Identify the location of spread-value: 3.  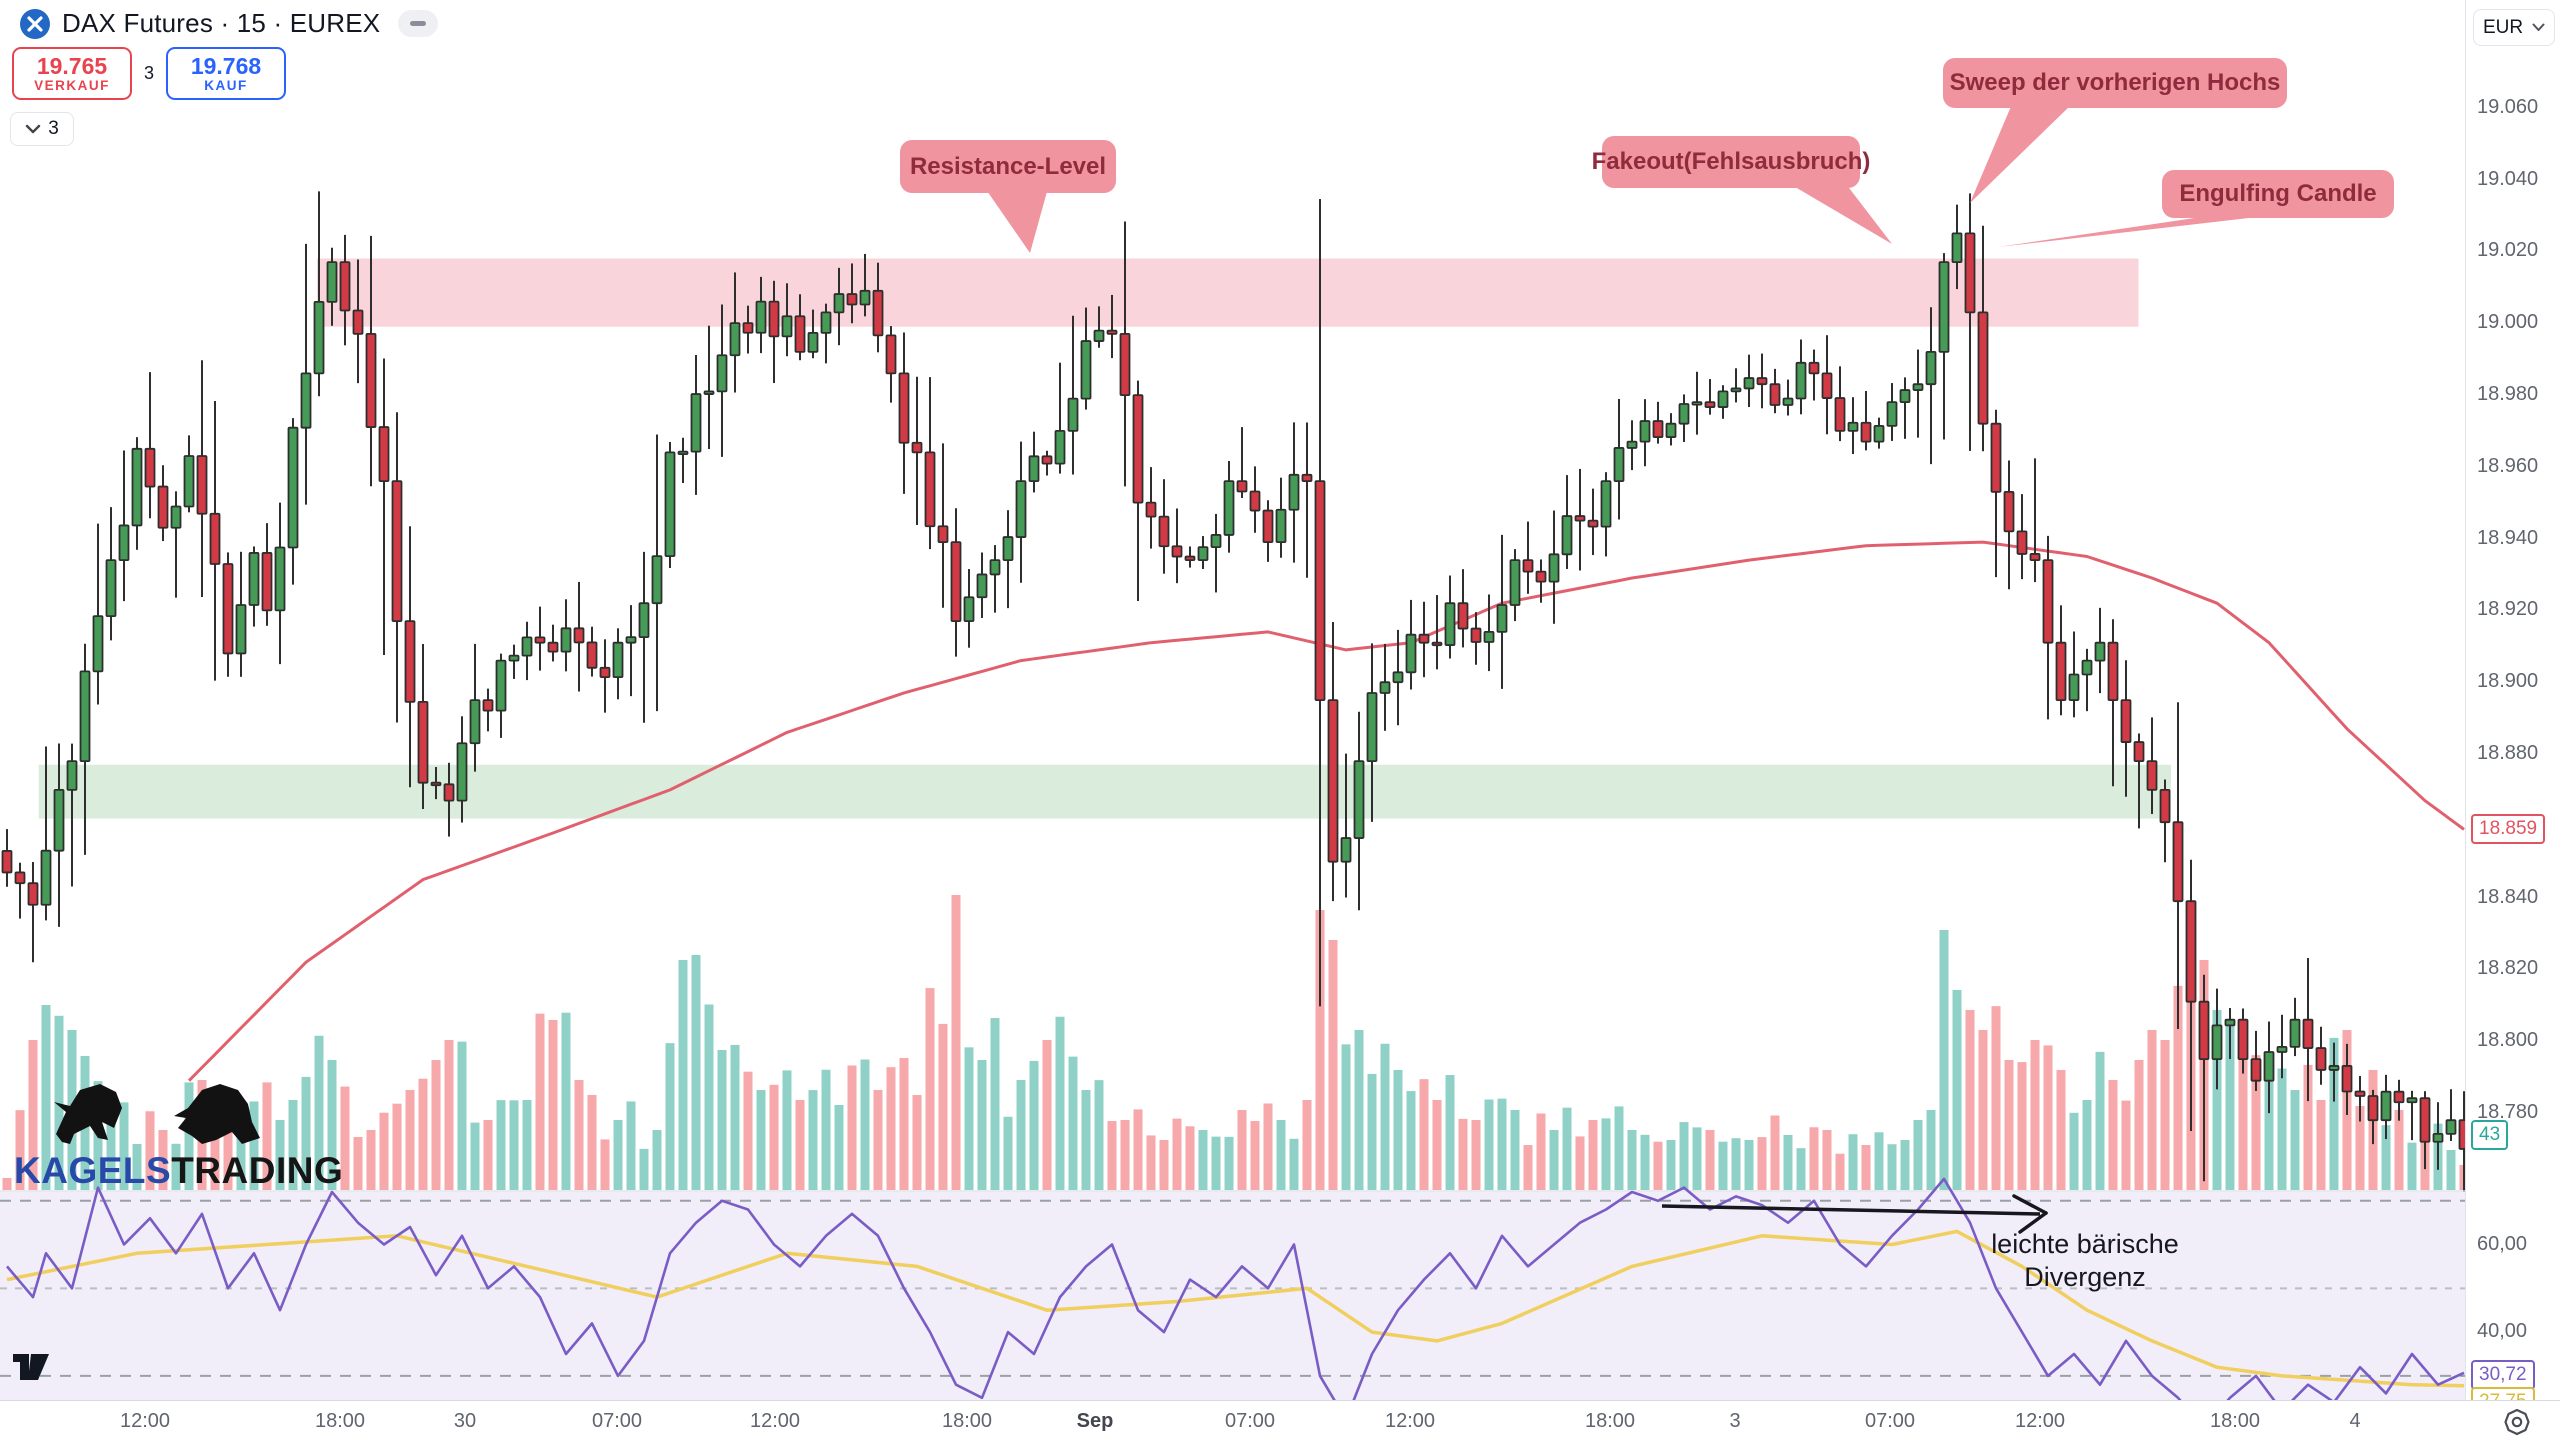
(148, 73).